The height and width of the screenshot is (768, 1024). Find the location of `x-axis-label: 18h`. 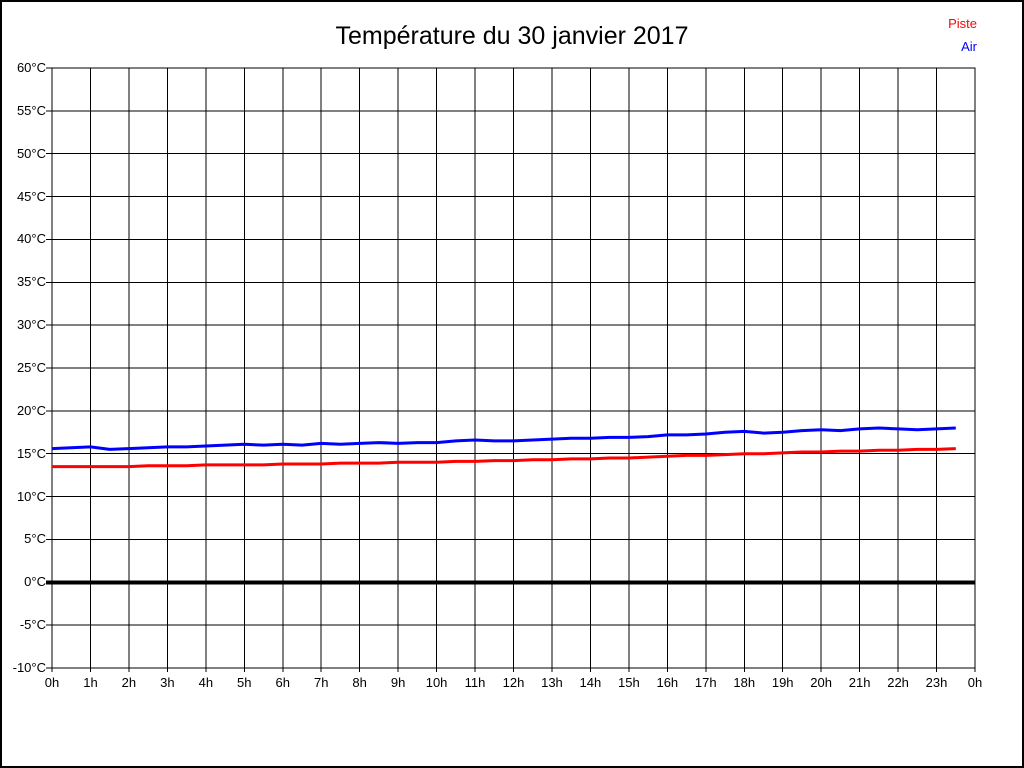

x-axis-label: 18h is located at coordinates (744, 682).